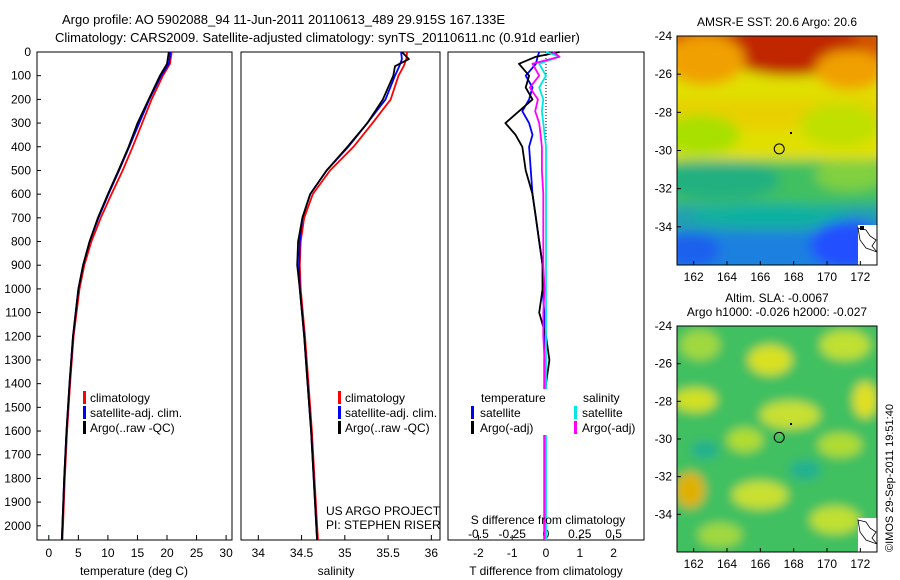 The image size is (900, 580). I want to click on x-tick-label: -2, so click(478, 553).